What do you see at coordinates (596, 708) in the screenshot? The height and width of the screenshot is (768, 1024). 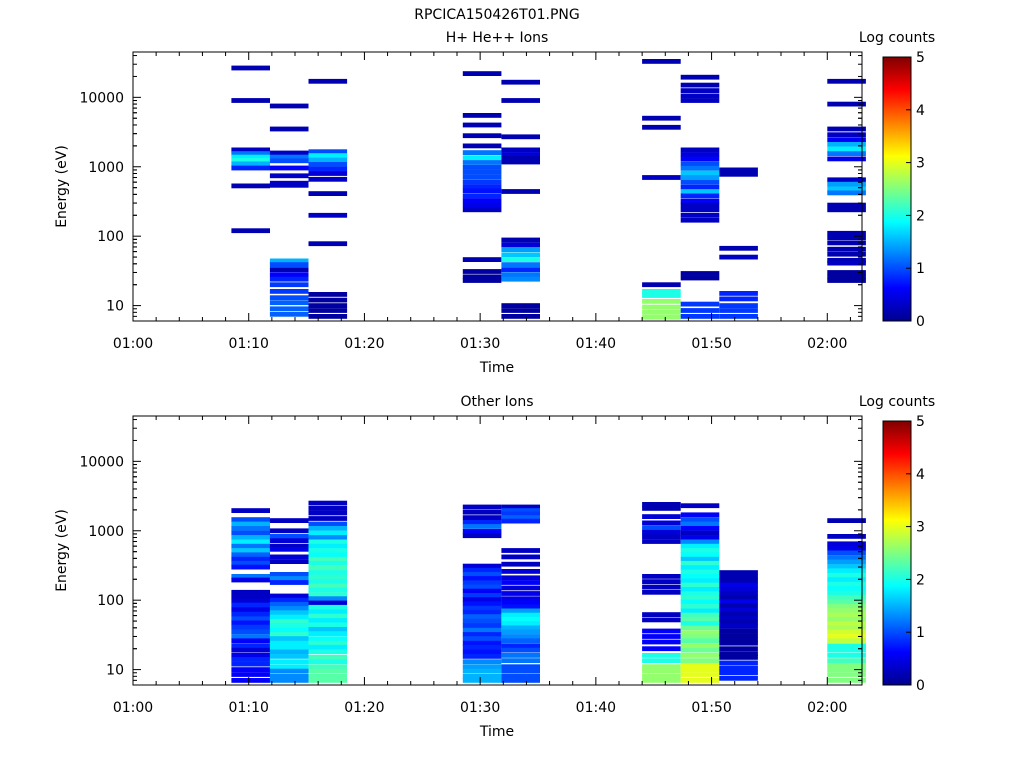 I see `x-tick-label: 01:40` at bounding box center [596, 708].